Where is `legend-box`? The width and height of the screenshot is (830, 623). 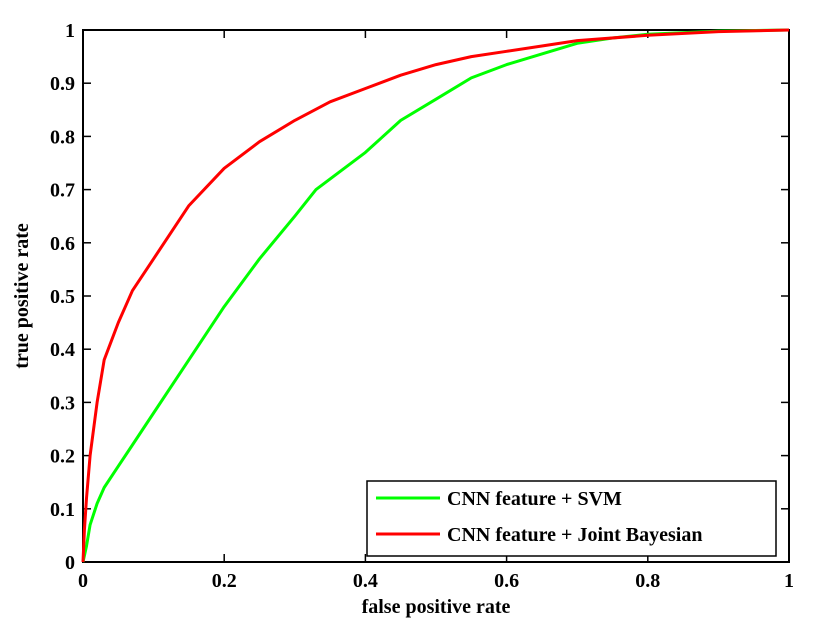
legend-box is located at coordinates (571, 518).